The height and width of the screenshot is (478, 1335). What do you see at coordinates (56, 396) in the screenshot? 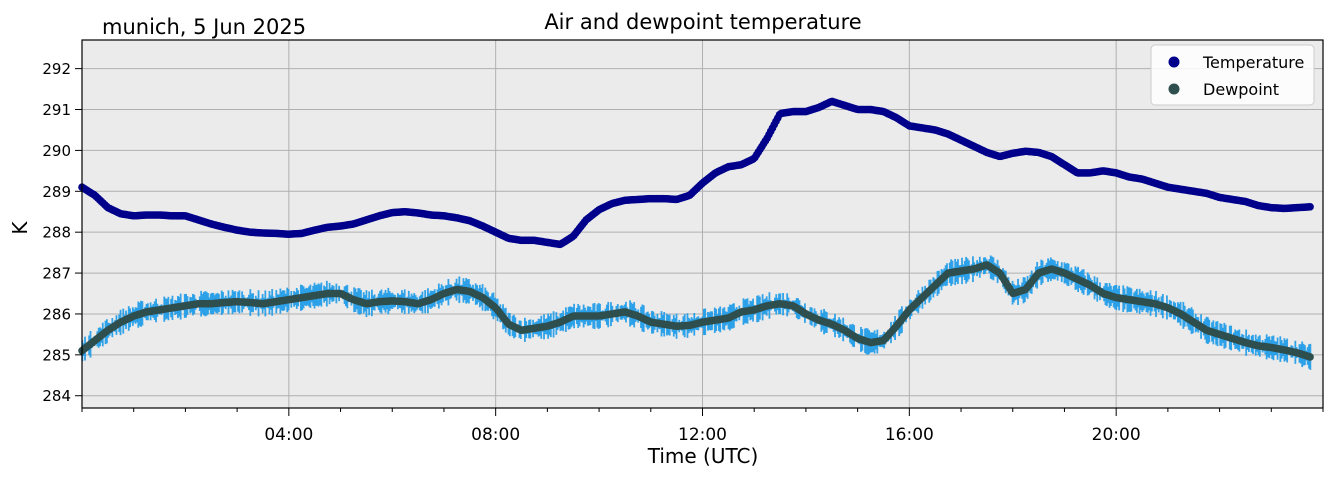
I see `y-tick-label: 284` at bounding box center [56, 396].